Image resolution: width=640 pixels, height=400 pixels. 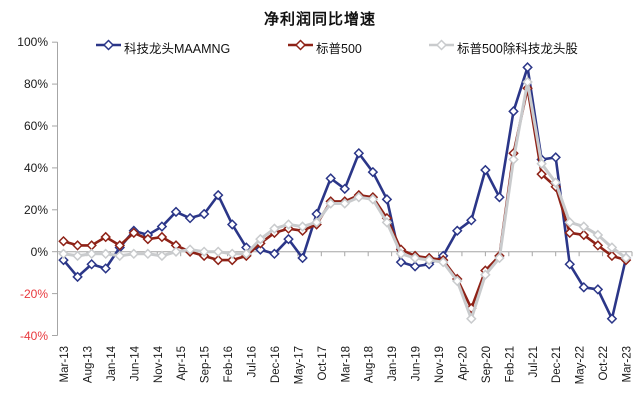 I want to click on x-tick-label: Sep-15, so click(x=206, y=364).